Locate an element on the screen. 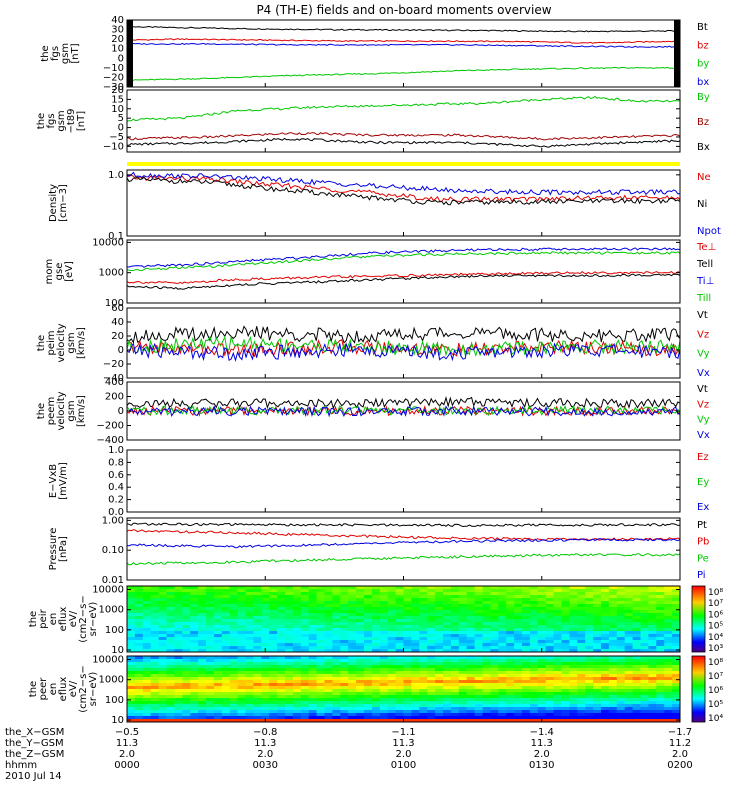  legend-by: By is located at coordinates (703, 97).